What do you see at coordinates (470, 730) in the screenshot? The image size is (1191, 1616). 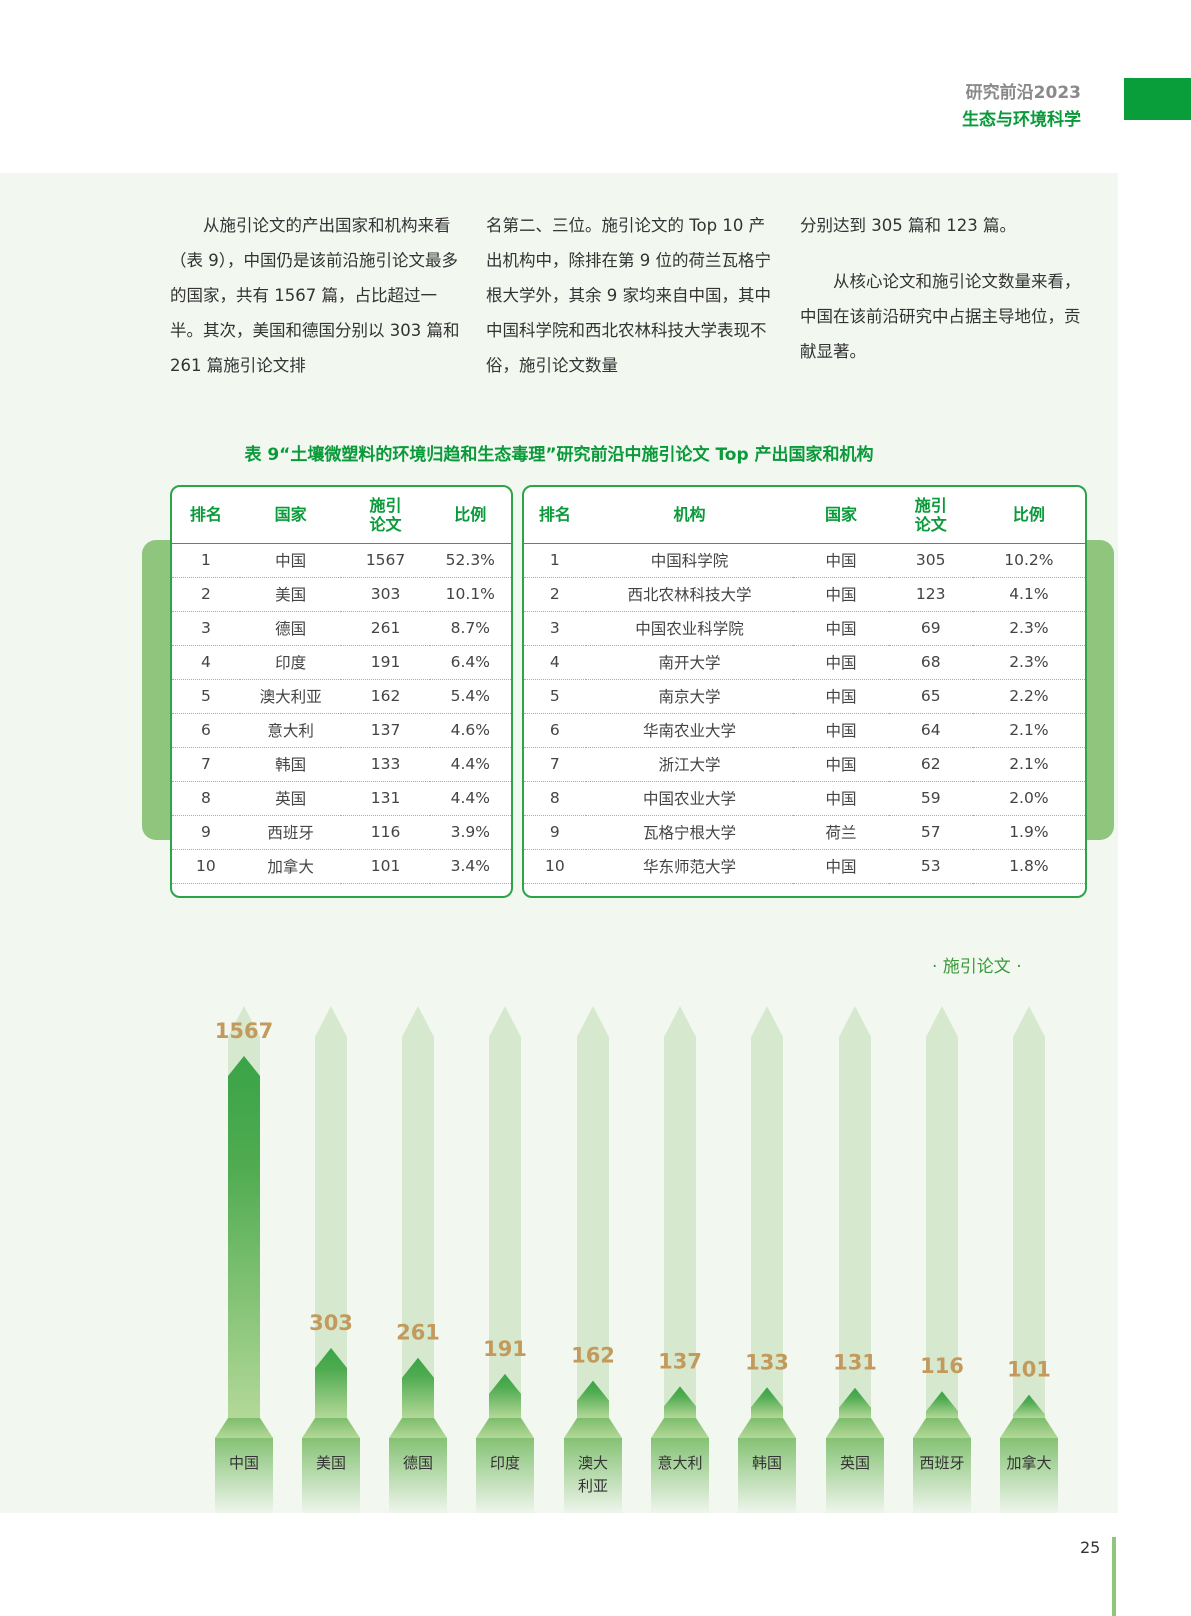 I see `table-cell: 4.6%` at bounding box center [470, 730].